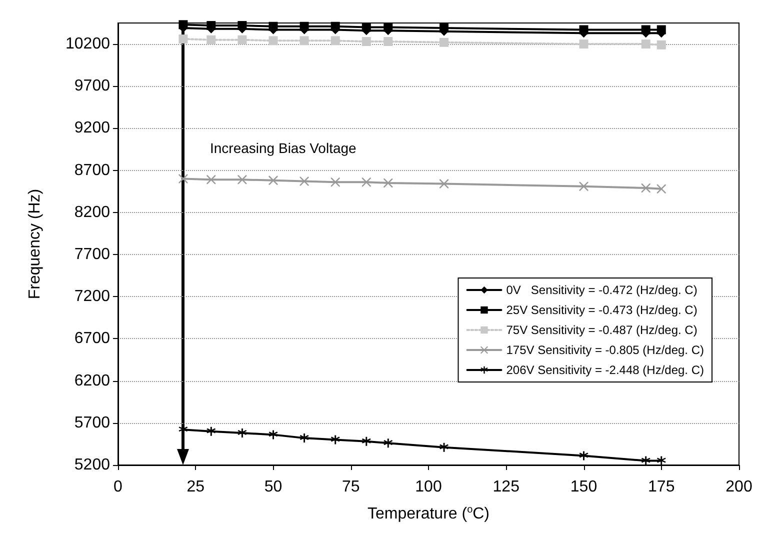  Describe the element at coordinates (92, 86) in the screenshot. I see `y-tick-label: 9700` at that location.